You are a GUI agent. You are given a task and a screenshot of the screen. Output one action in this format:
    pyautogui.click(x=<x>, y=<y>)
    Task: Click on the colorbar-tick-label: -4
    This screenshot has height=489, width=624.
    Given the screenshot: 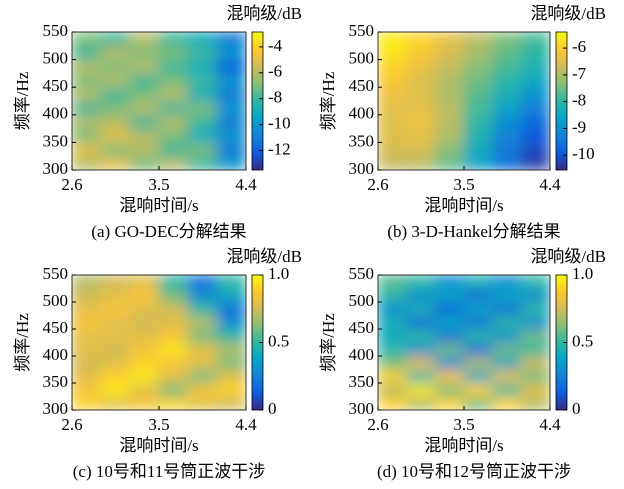 What is the action you would take?
    pyautogui.click(x=275, y=45)
    